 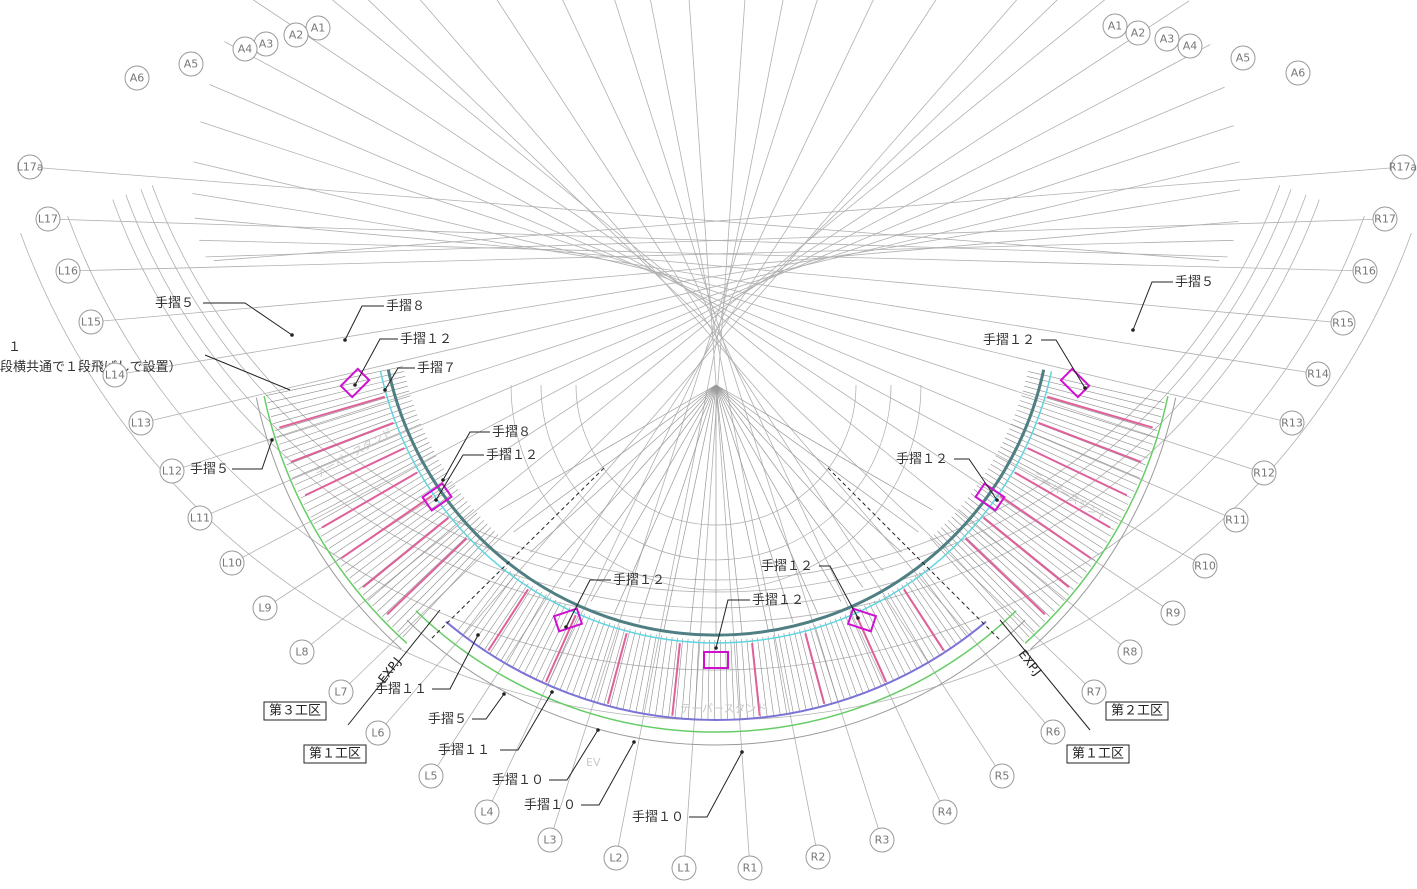 What do you see at coordinates (335, 754) in the screenshot?
I see `zone-1-left-label: 第１工区` at bounding box center [335, 754].